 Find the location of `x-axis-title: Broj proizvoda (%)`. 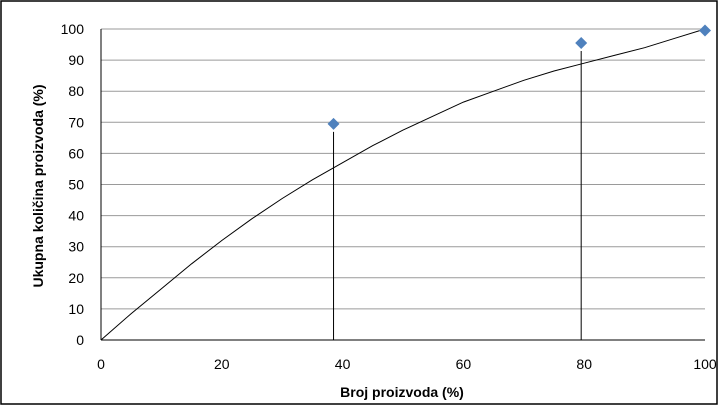

x-axis-title: Broj proizvoda (%) is located at coordinates (402, 392).